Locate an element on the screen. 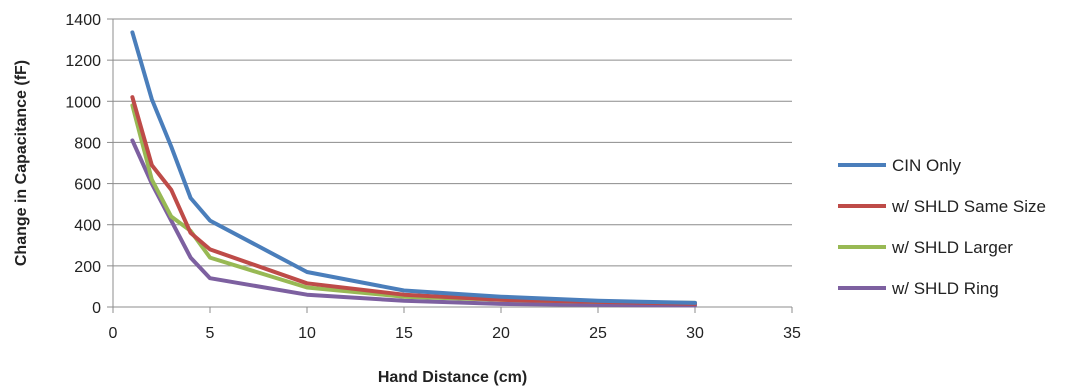 This screenshot has height=387, width=1080. x-tick-label: 10 is located at coordinates (307, 333).